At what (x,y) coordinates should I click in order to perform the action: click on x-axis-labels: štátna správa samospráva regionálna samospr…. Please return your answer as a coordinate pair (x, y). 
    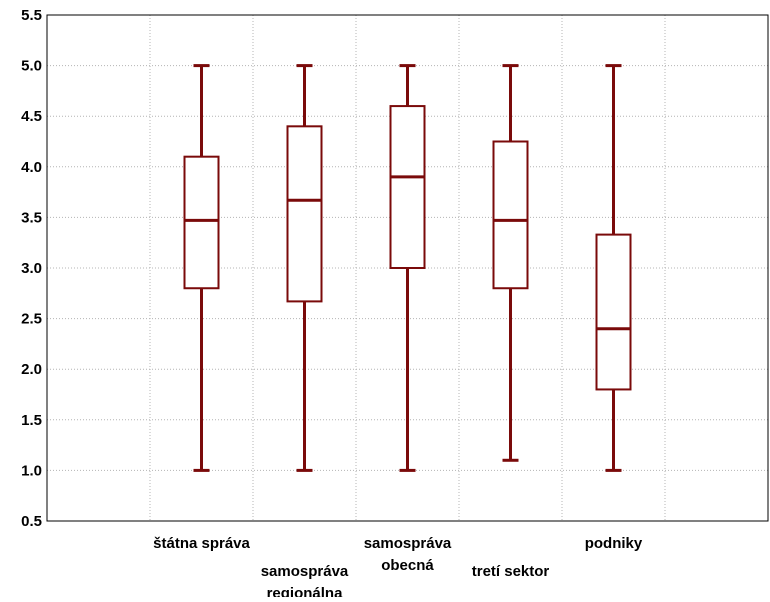
    Looking at the image, I should click on (398, 568).